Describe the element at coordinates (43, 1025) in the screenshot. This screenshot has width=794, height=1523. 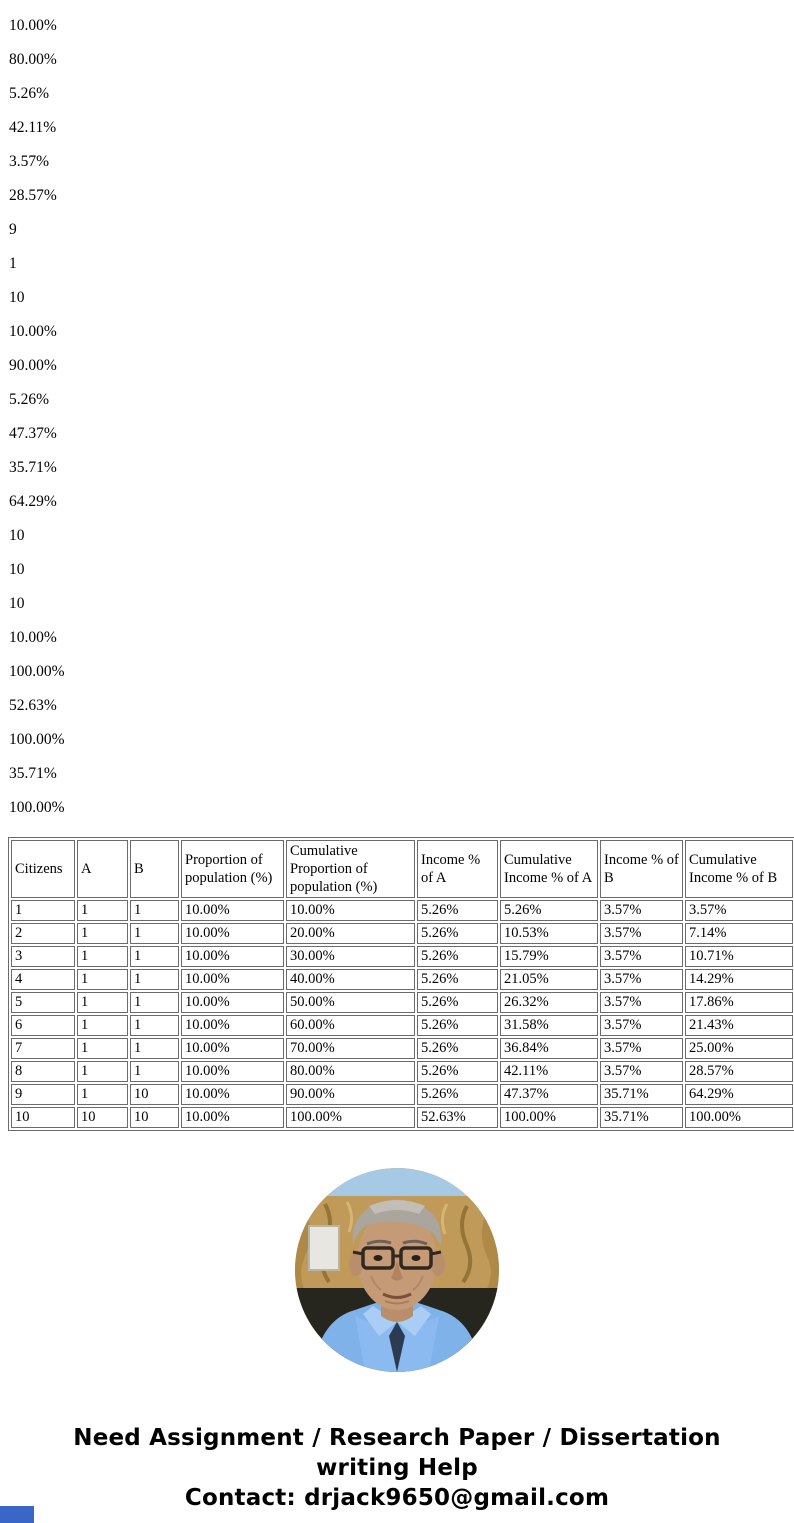
I see `table-cell: 6` at that location.